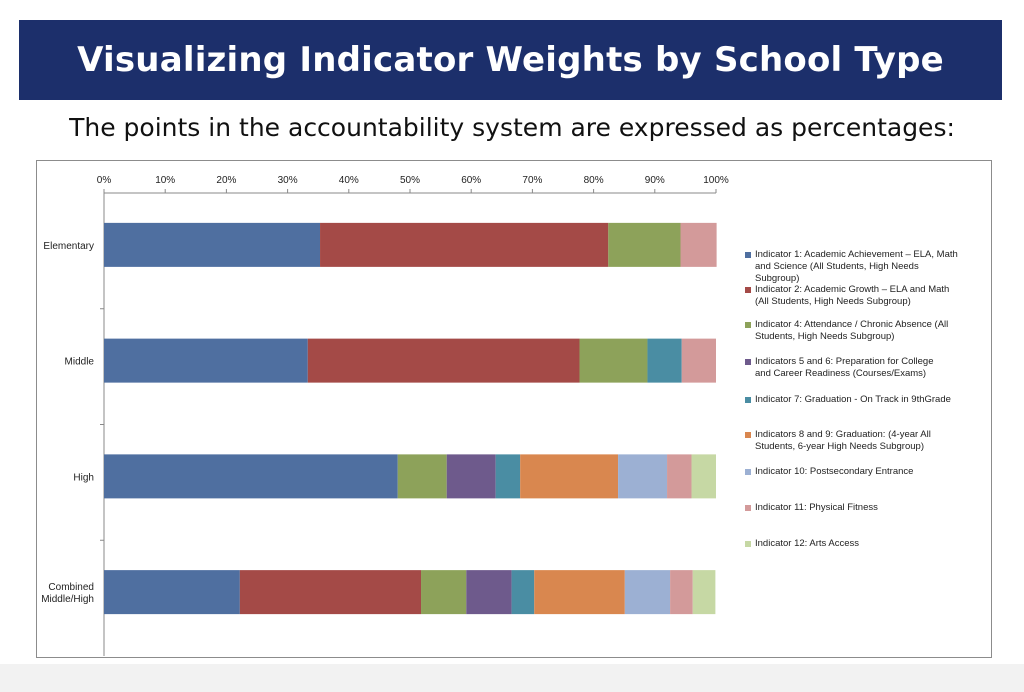 The height and width of the screenshot is (692, 1024). Describe the element at coordinates (833, 301) in the screenshot. I see `legend-entry: (All Students, High Needs Subgroup)` at that location.